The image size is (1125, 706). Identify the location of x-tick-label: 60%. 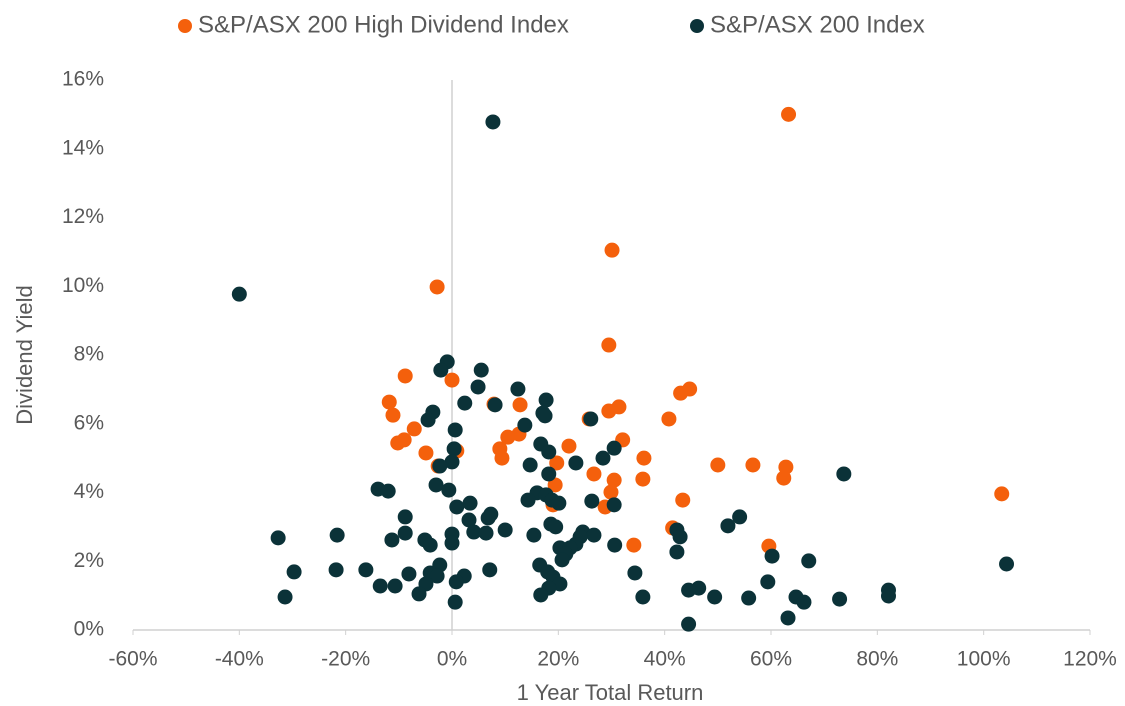
(771, 659).